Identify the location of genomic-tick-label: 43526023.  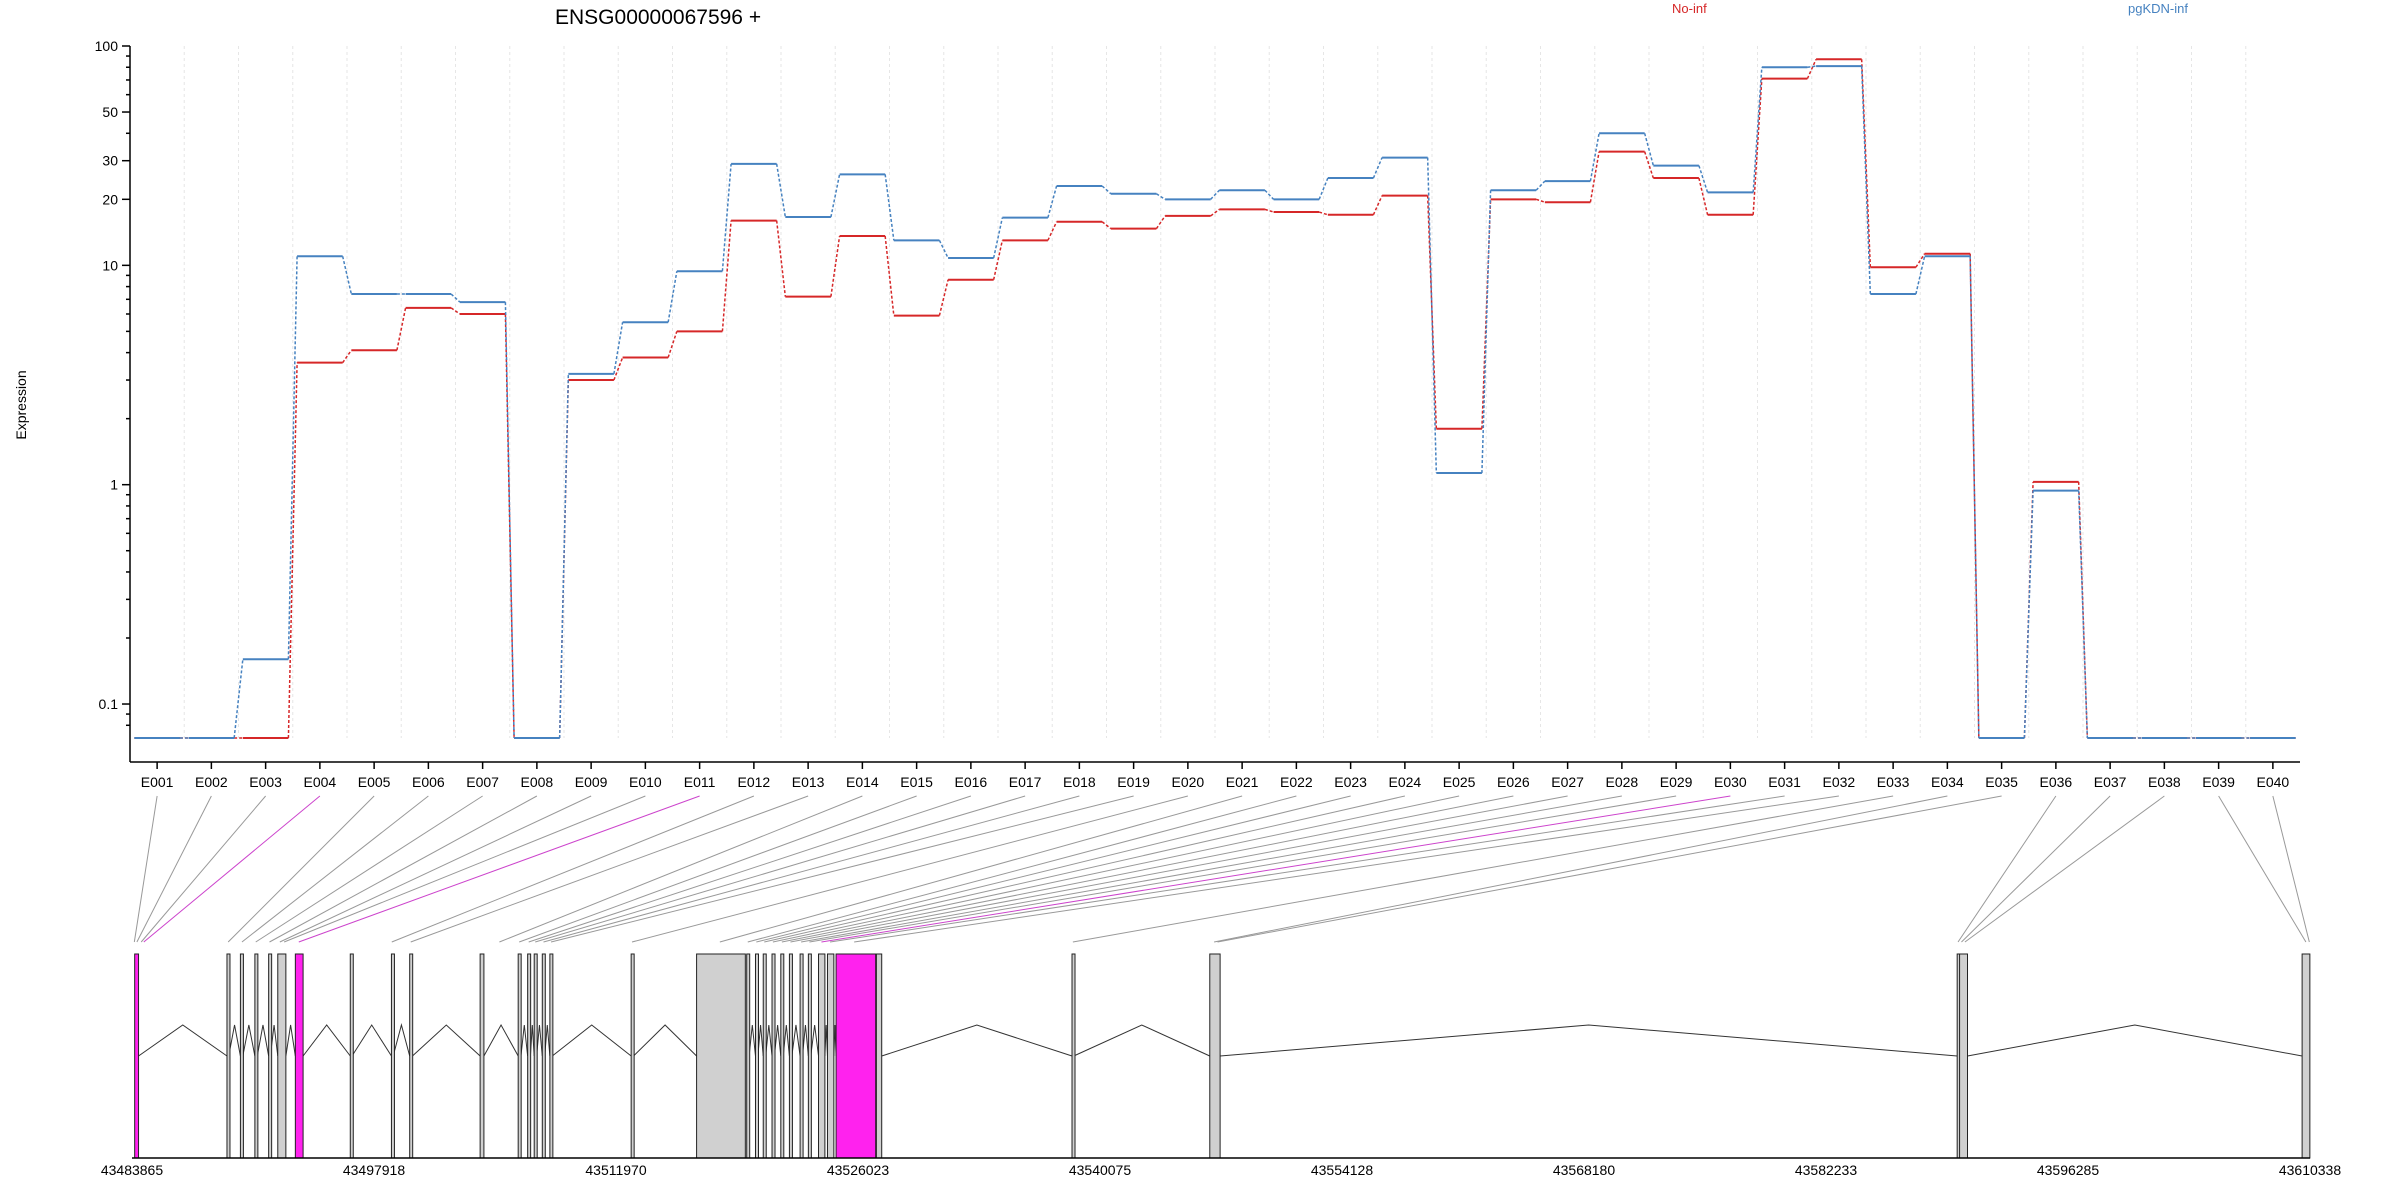
(858, 1170).